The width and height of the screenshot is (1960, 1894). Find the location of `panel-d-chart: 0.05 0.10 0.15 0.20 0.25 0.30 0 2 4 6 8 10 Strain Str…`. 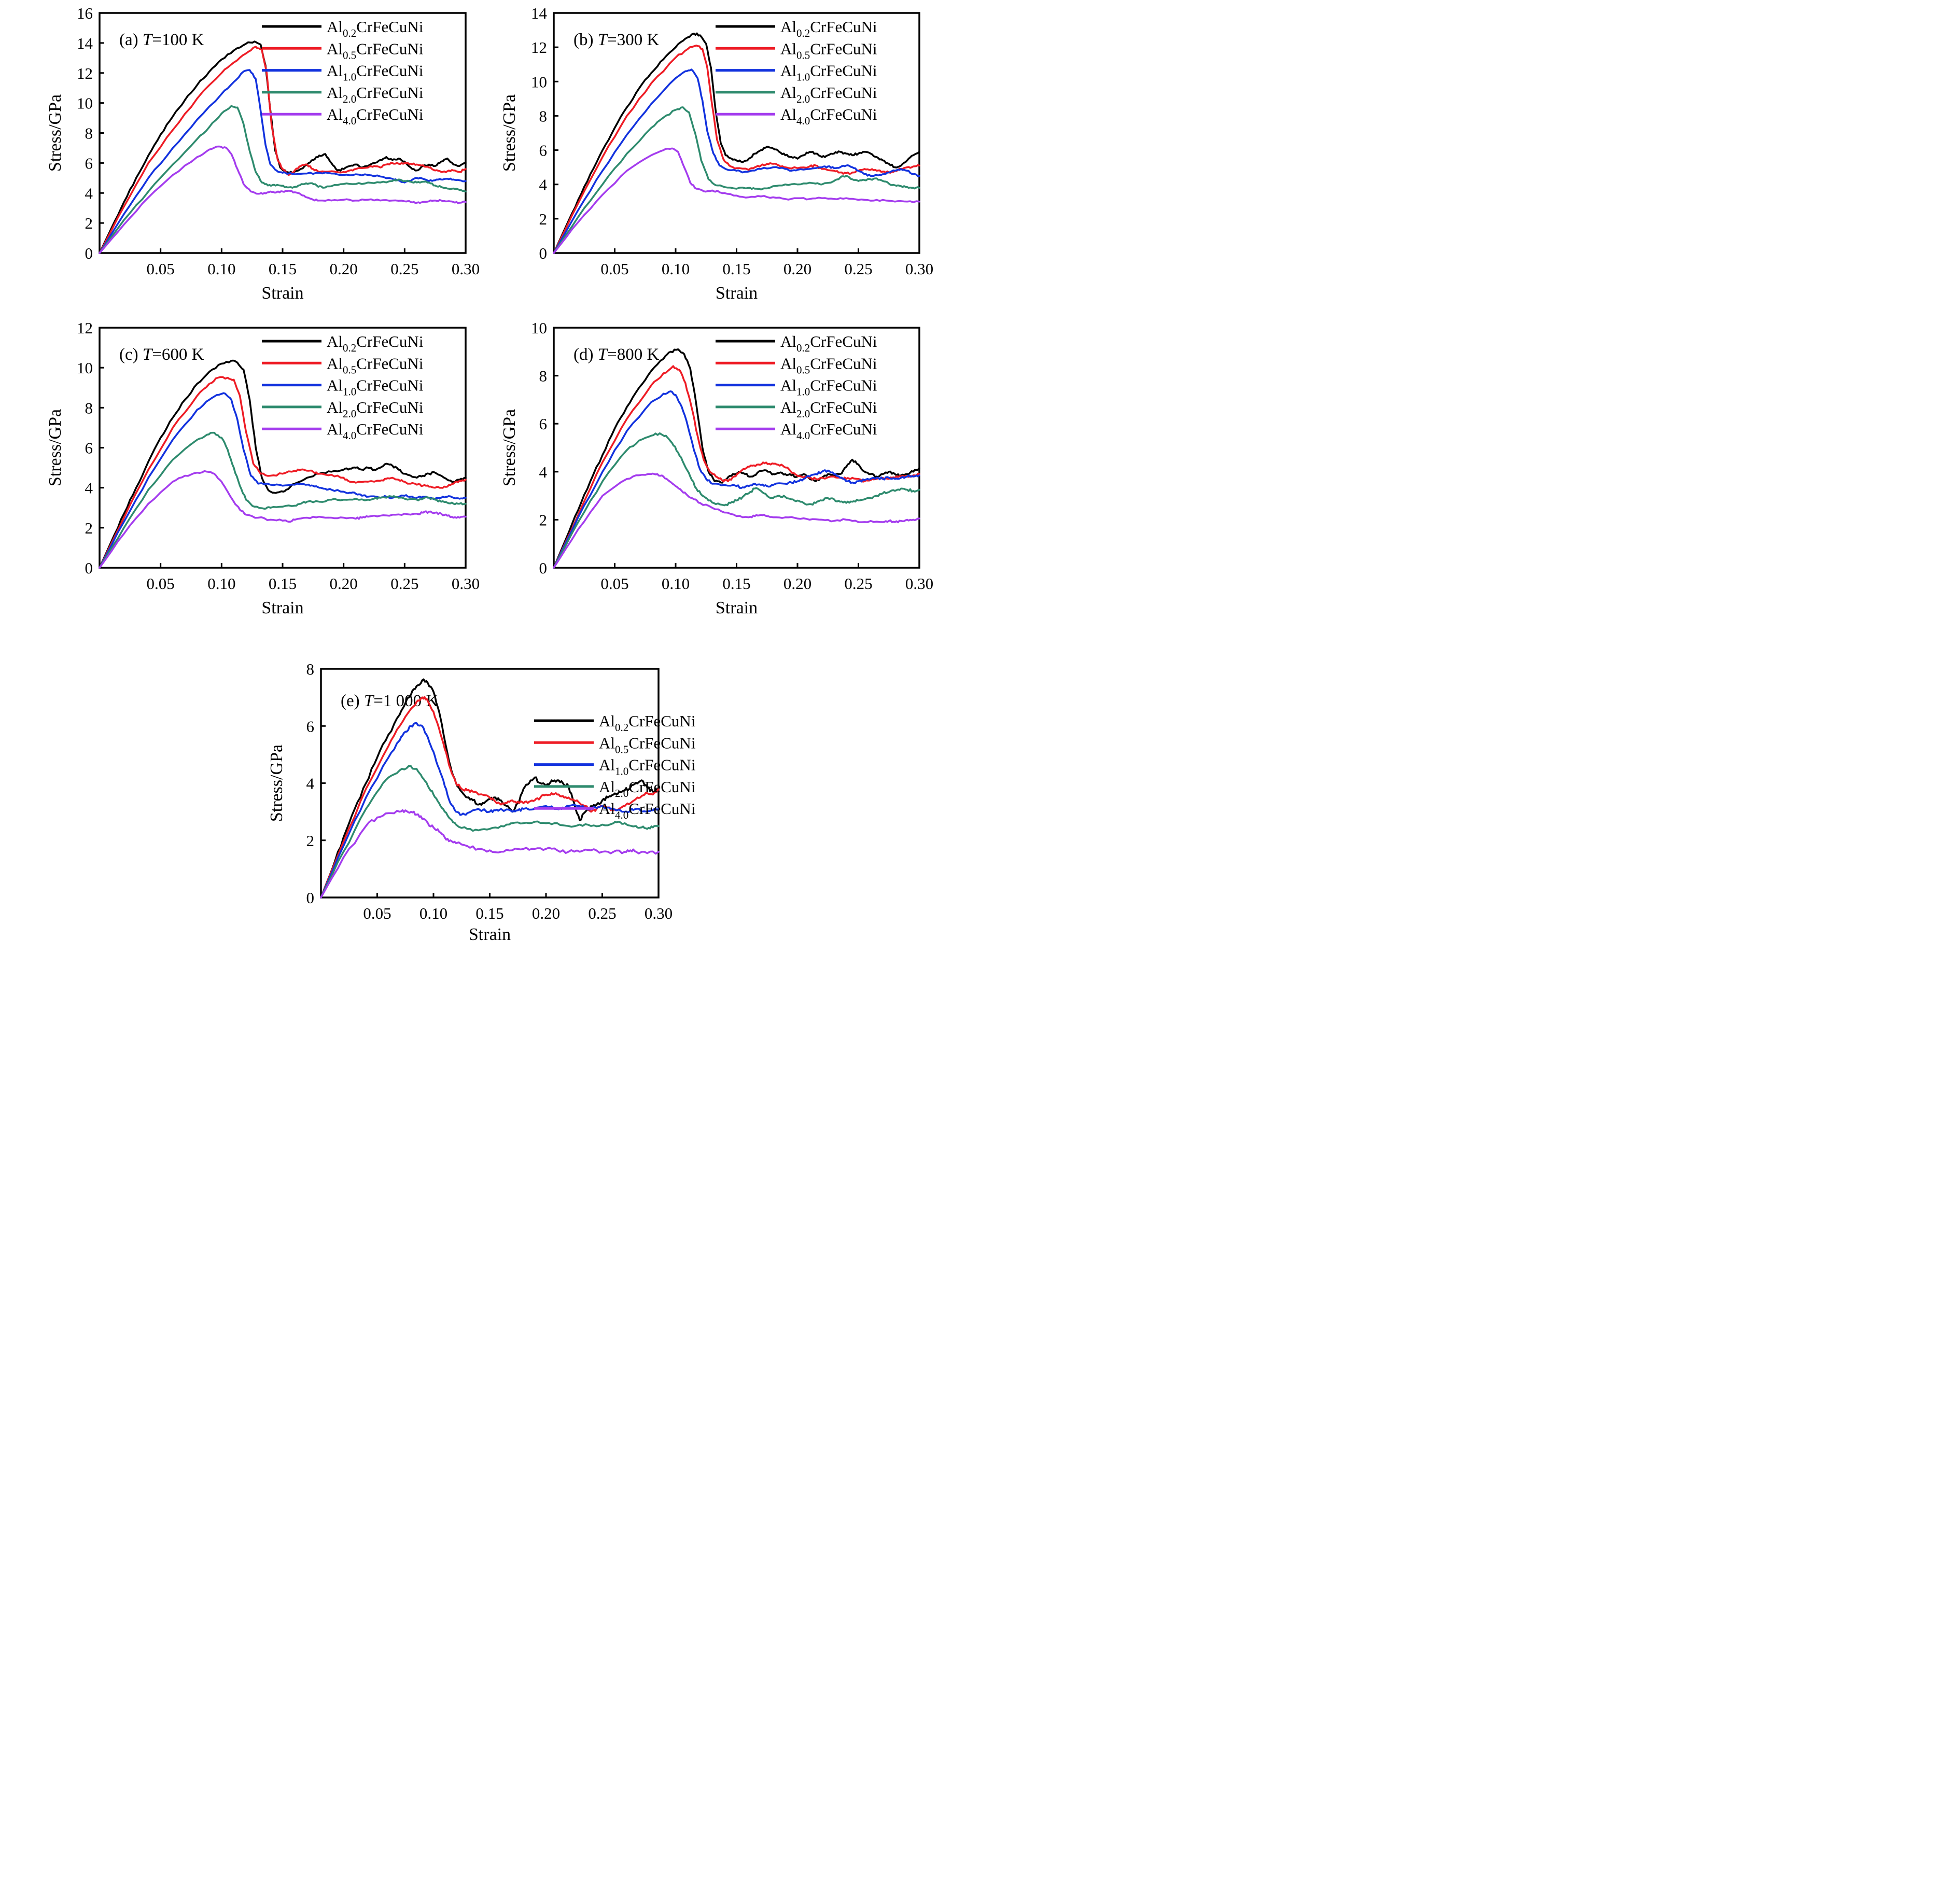

panel-d-chart: 0.05 0.10 0.15 0.20 0.25 0.30 0 2 4 6 8 10 Strain Str… is located at coordinates (735, 473).